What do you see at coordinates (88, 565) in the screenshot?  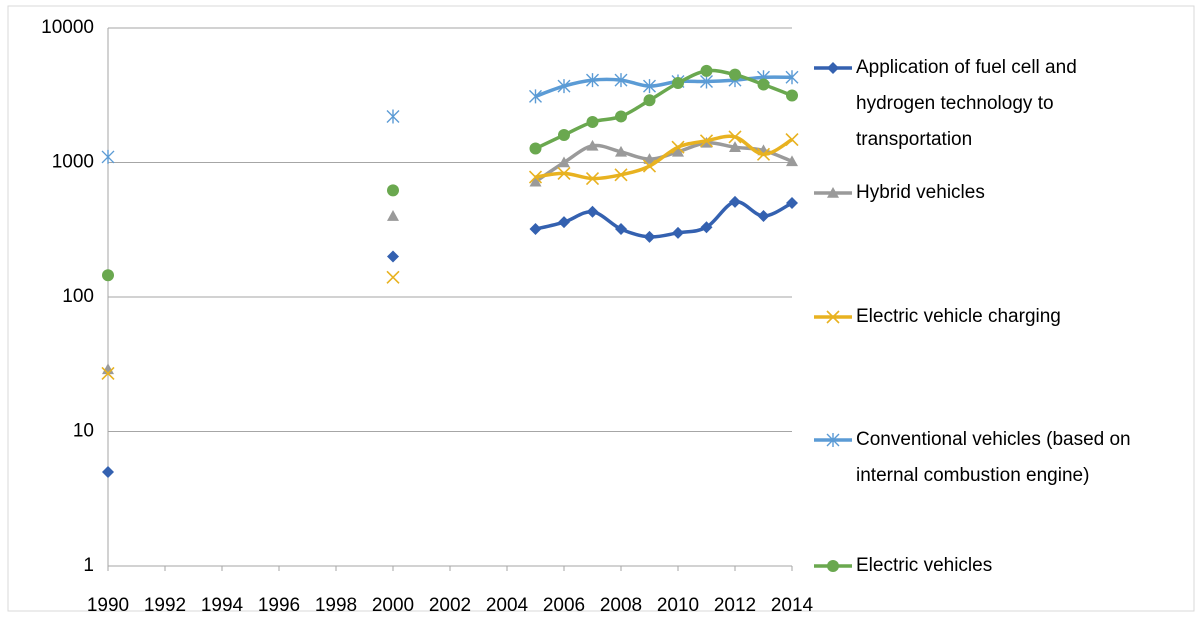 I see `y-tick-label: 1` at bounding box center [88, 565].